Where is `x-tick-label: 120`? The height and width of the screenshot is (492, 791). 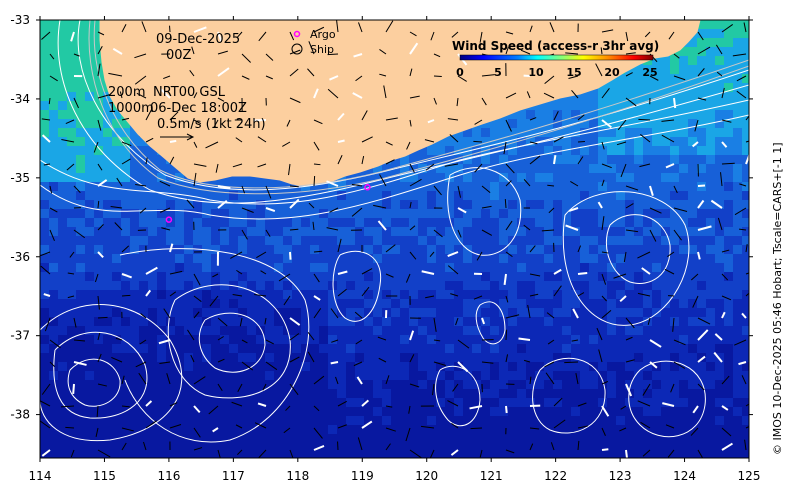 x-tick-label: 120 is located at coordinates (426, 476).